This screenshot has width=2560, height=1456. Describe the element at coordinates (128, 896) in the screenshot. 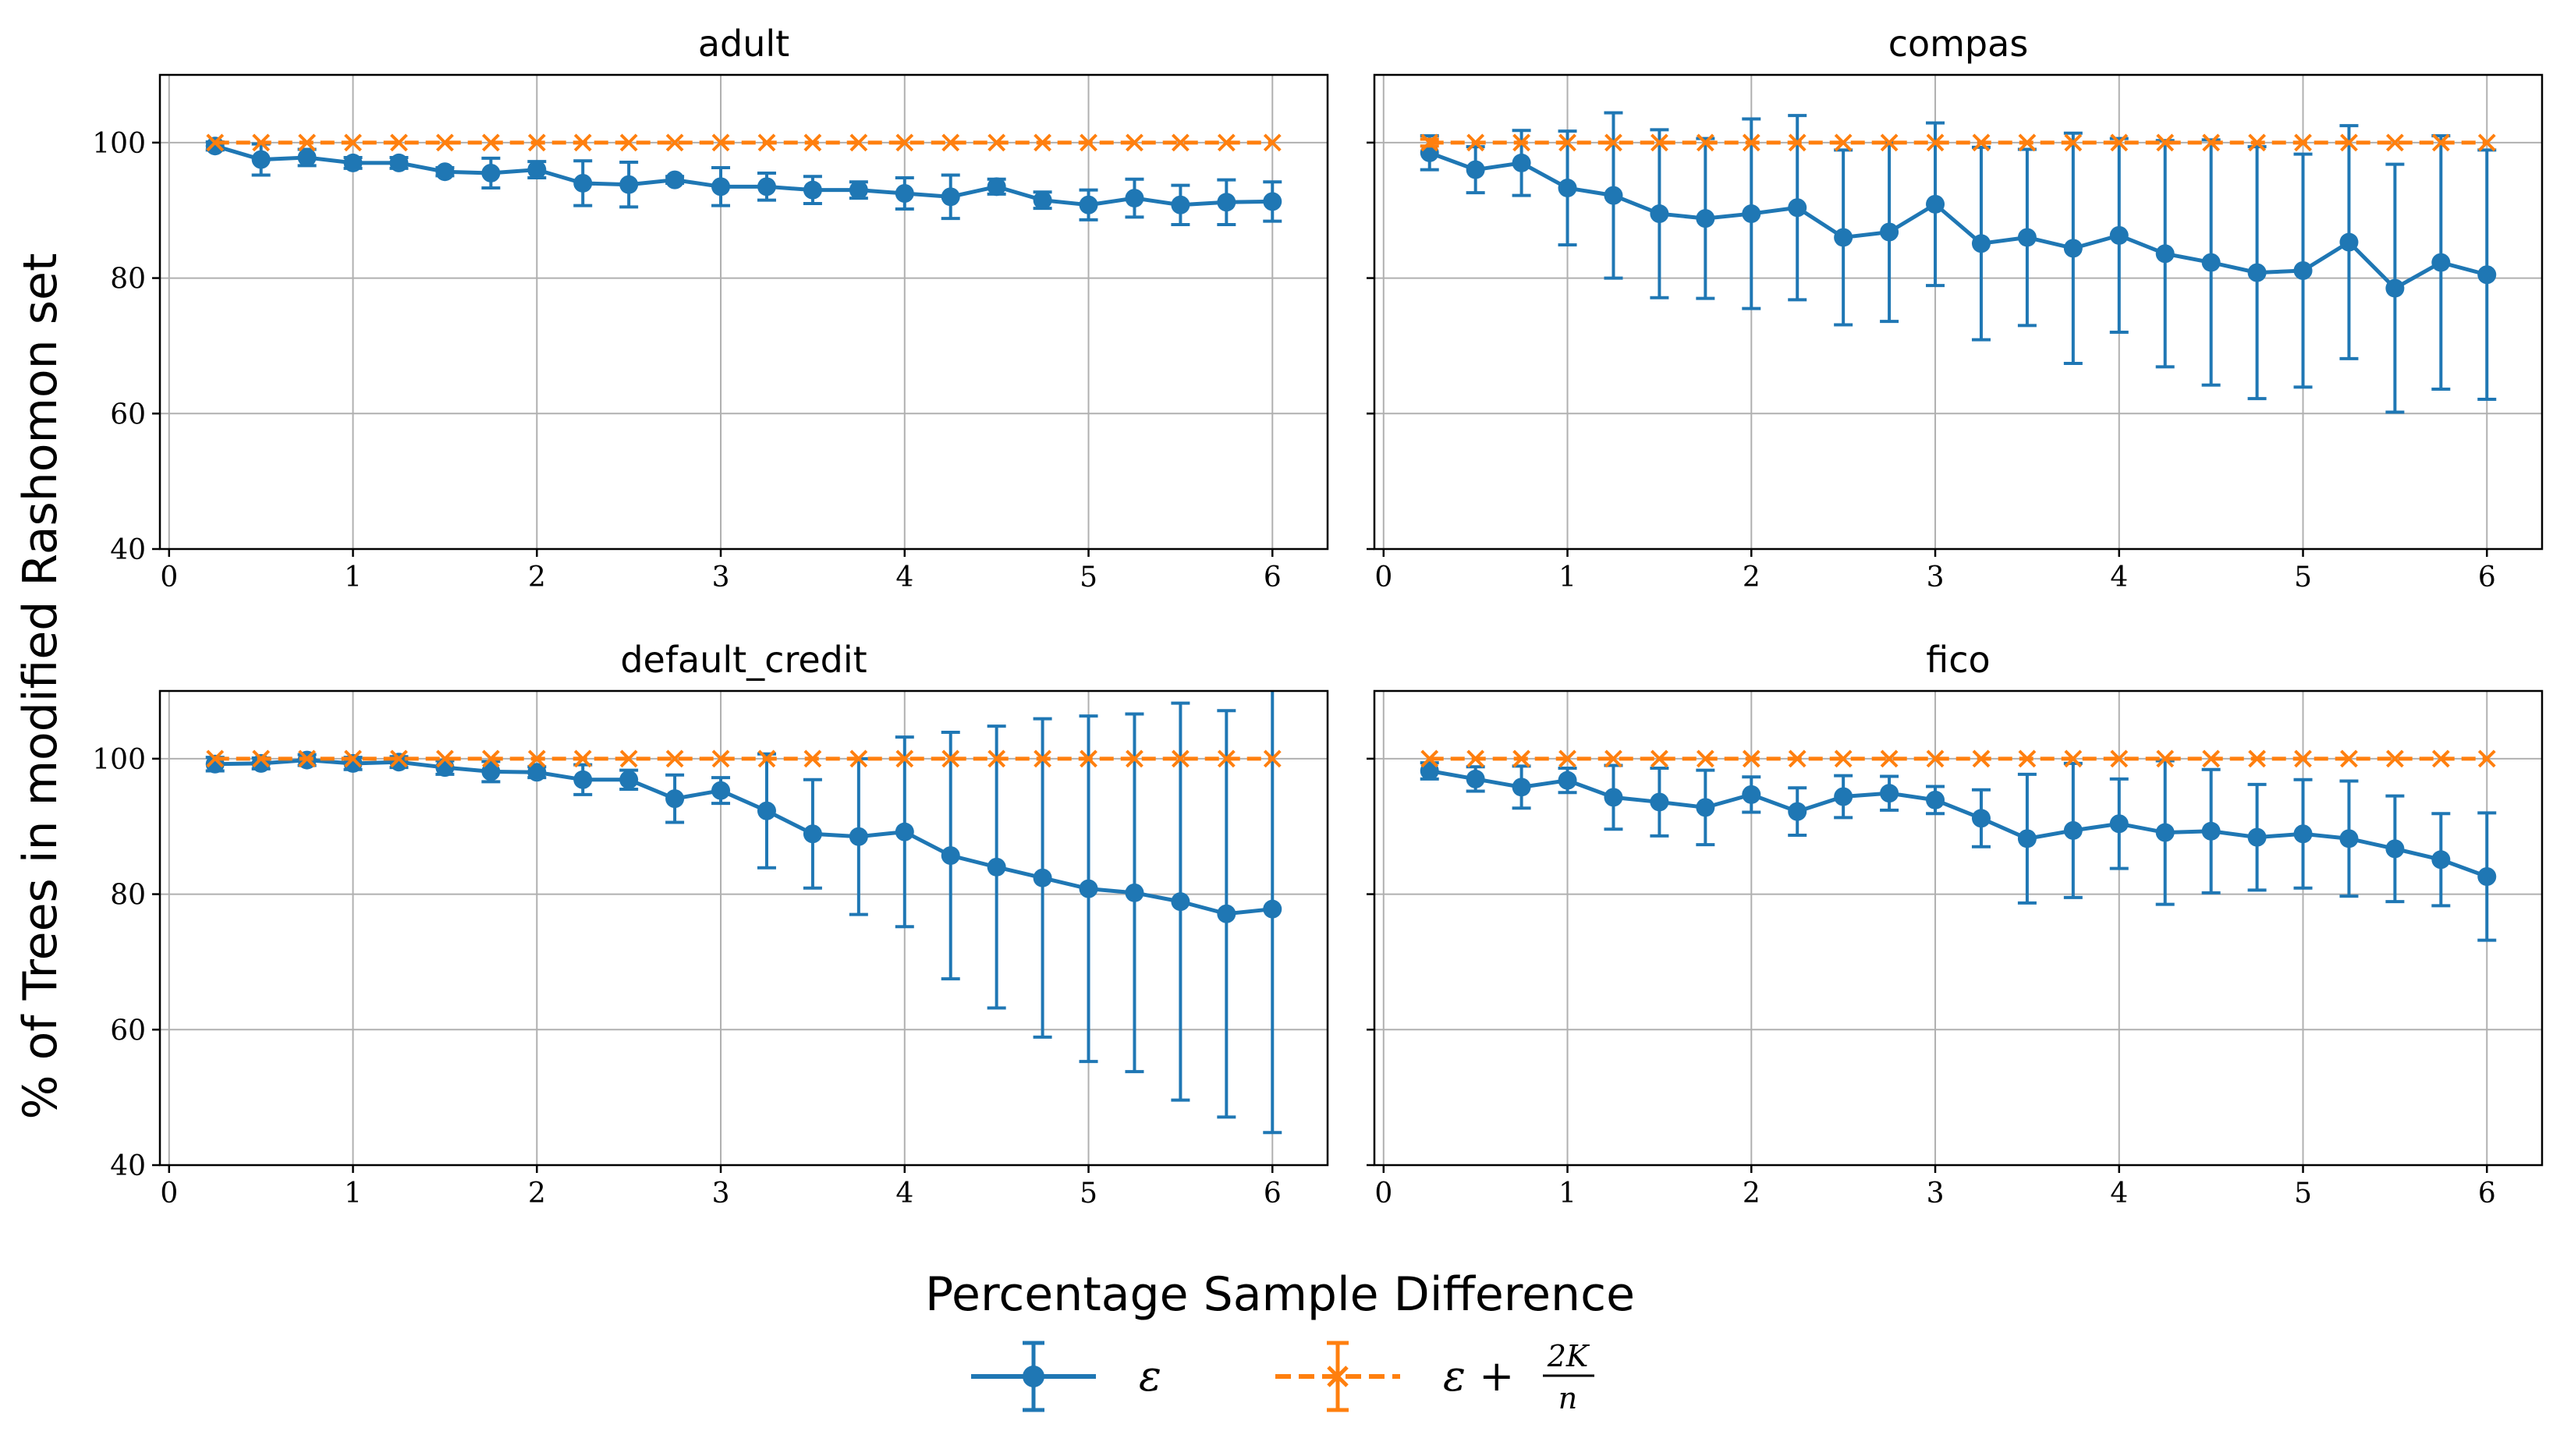

I see `y-tick-label: 80` at that location.